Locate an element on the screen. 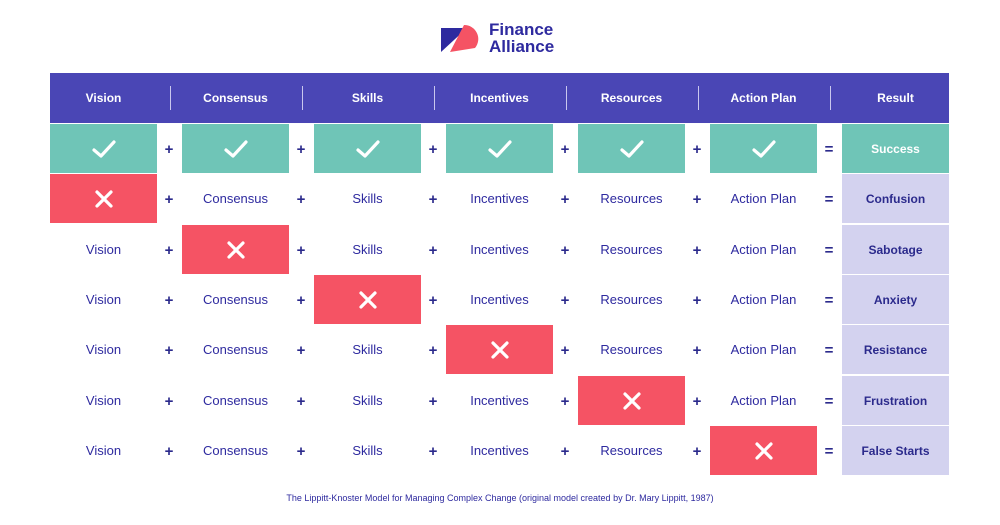 This screenshot has width=1000, height=525. header-result: Result is located at coordinates (895, 98).